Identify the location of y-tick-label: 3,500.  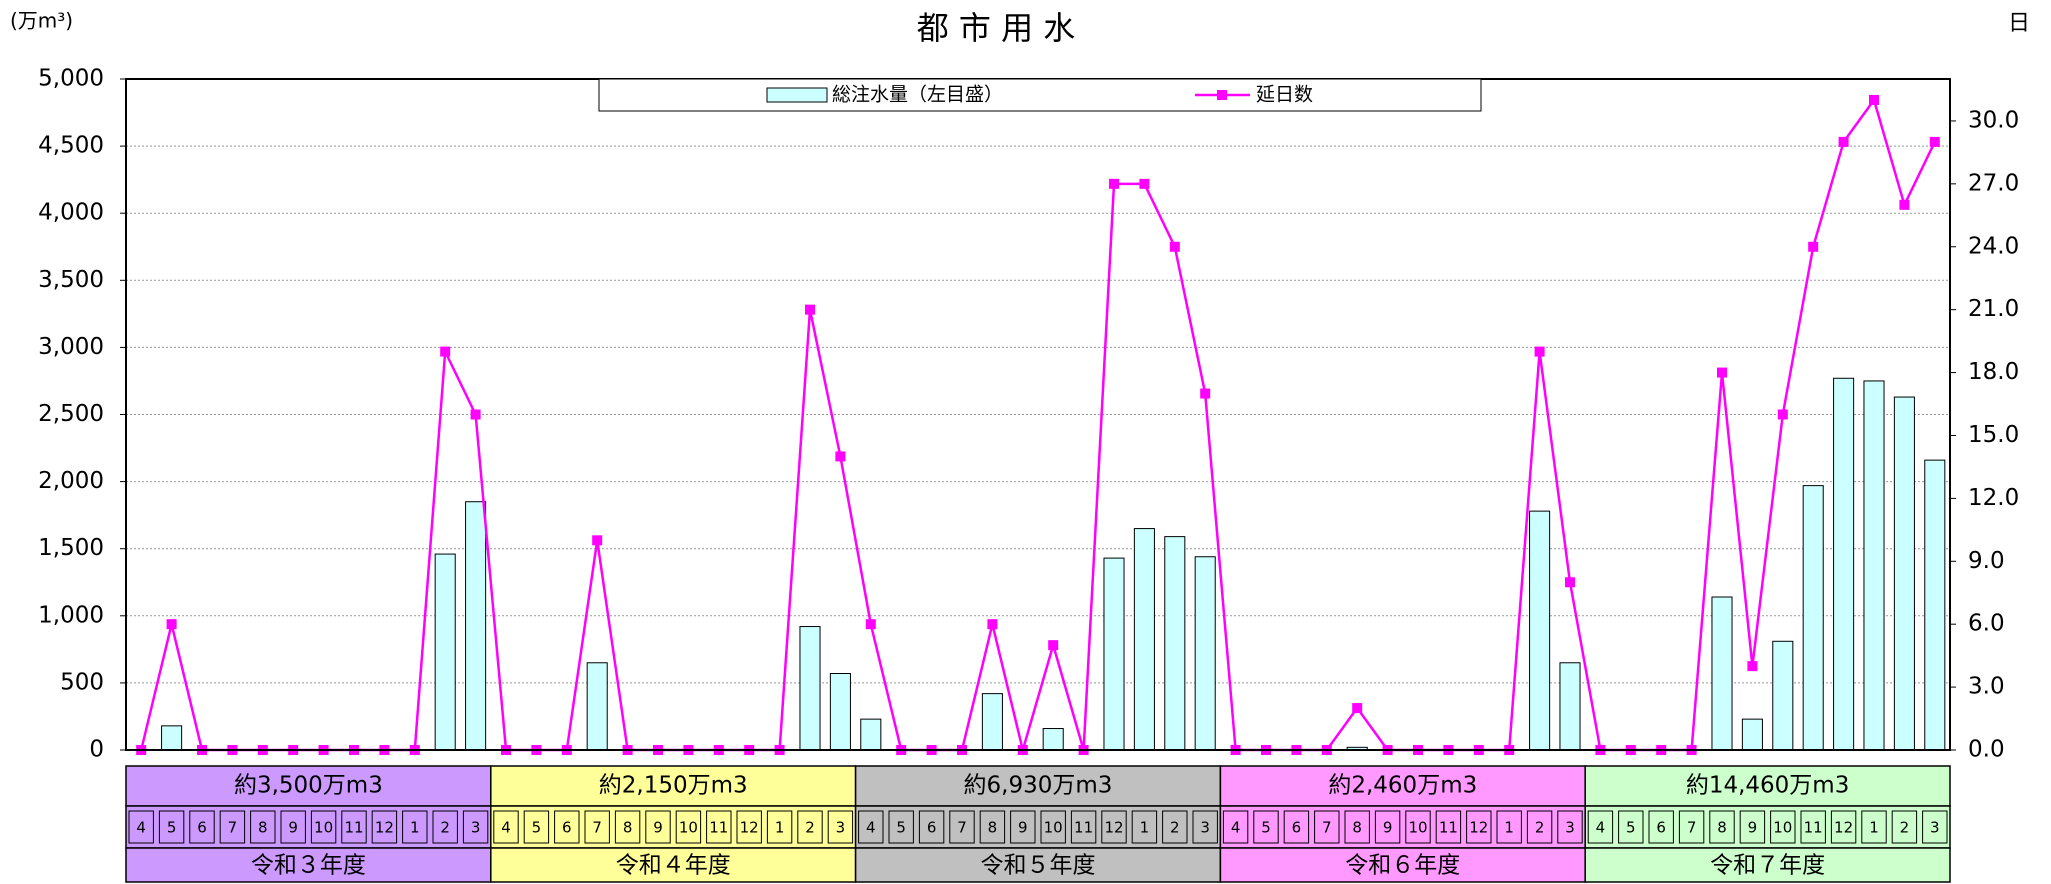
(71, 280).